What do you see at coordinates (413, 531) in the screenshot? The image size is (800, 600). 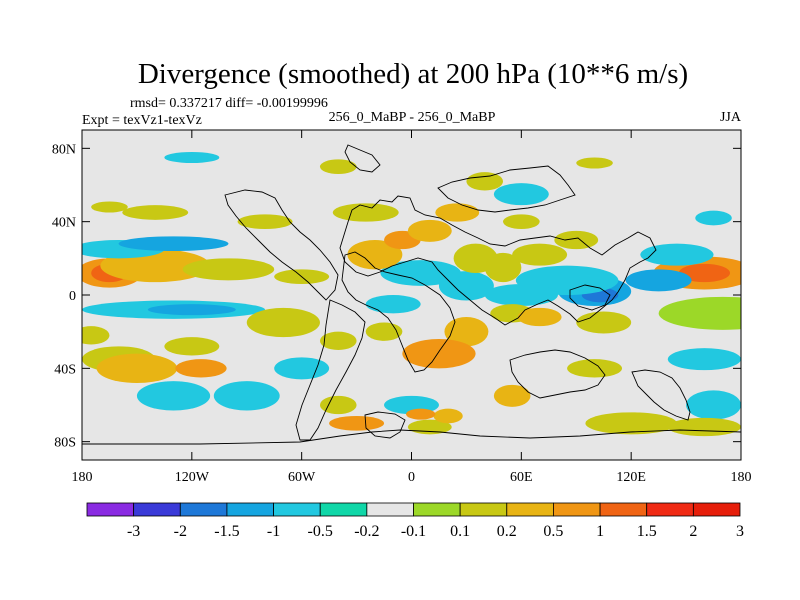 I see `colorbar-label-6: -0.1` at bounding box center [413, 531].